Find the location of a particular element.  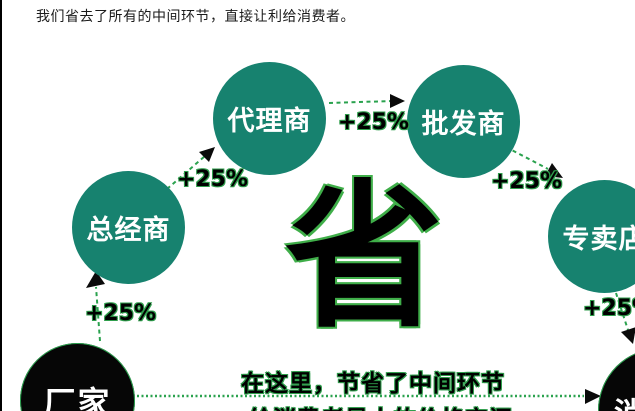

arrow-store-to-consumer is located at coordinates (622, 311).